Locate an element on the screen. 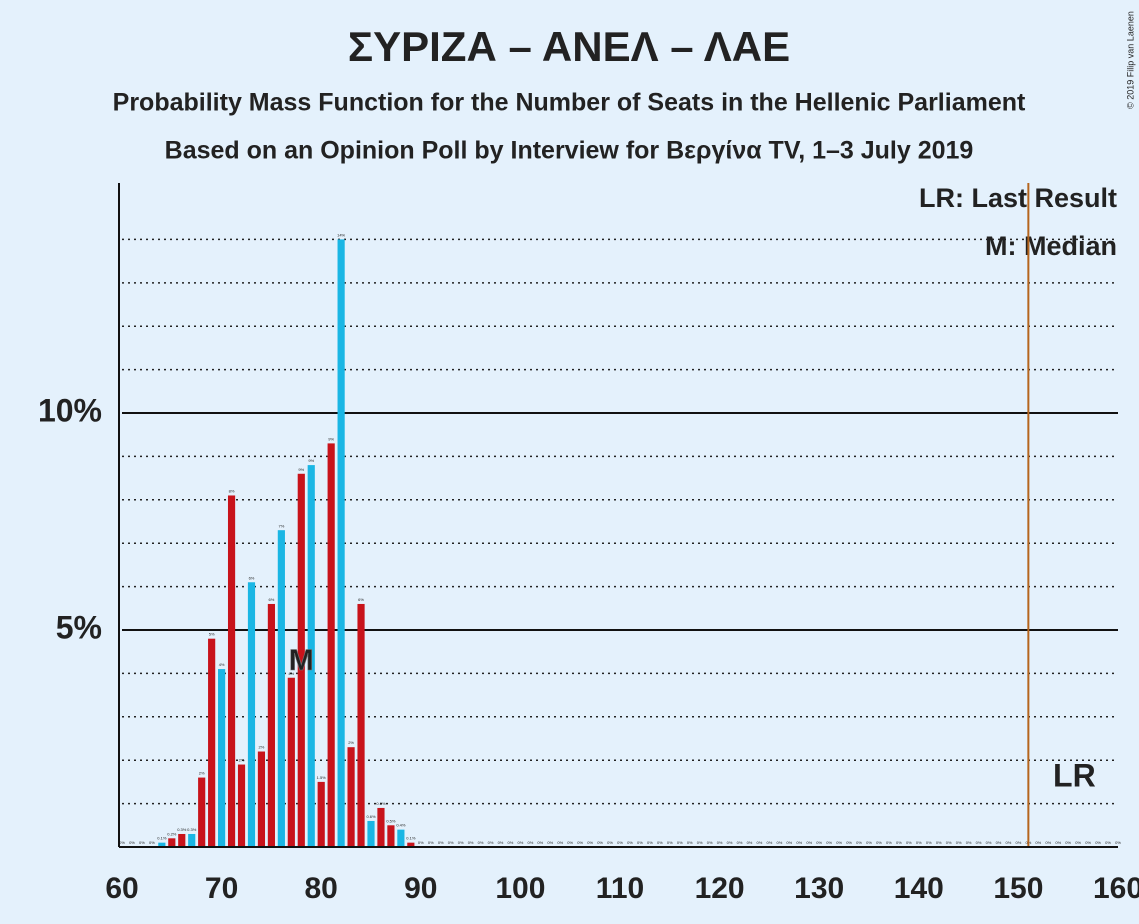  value-label: 0.9% is located at coordinates (381, 803).